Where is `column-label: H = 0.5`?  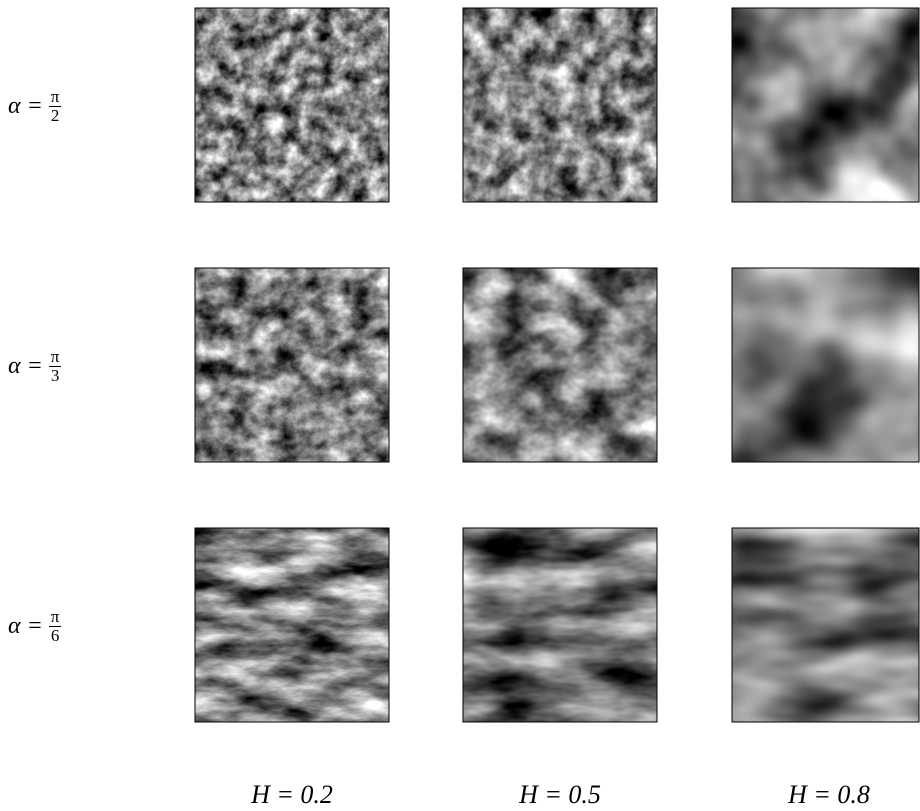 column-label: H = 0.5 is located at coordinates (560, 794).